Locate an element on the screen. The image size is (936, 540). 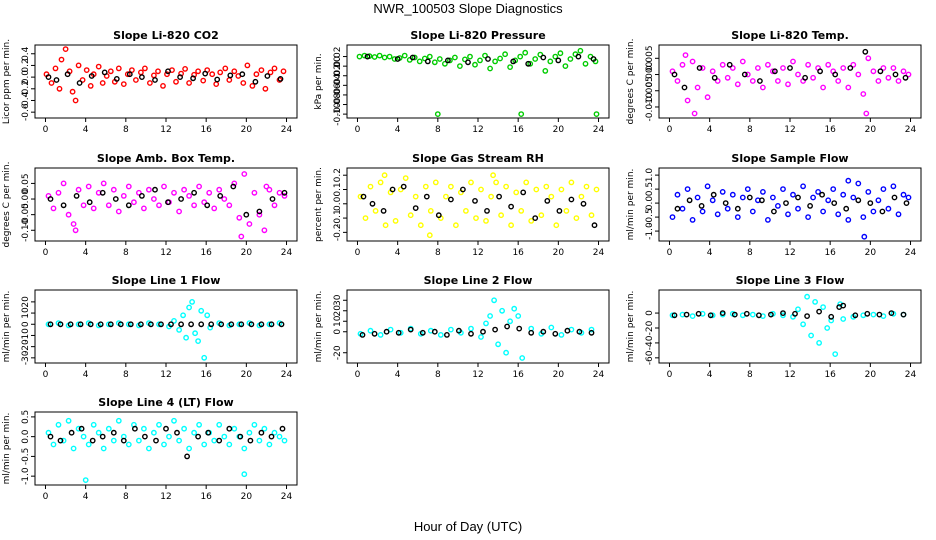
panel-title: Slope Li-820 CO2 is located at coordinates (166, 35).